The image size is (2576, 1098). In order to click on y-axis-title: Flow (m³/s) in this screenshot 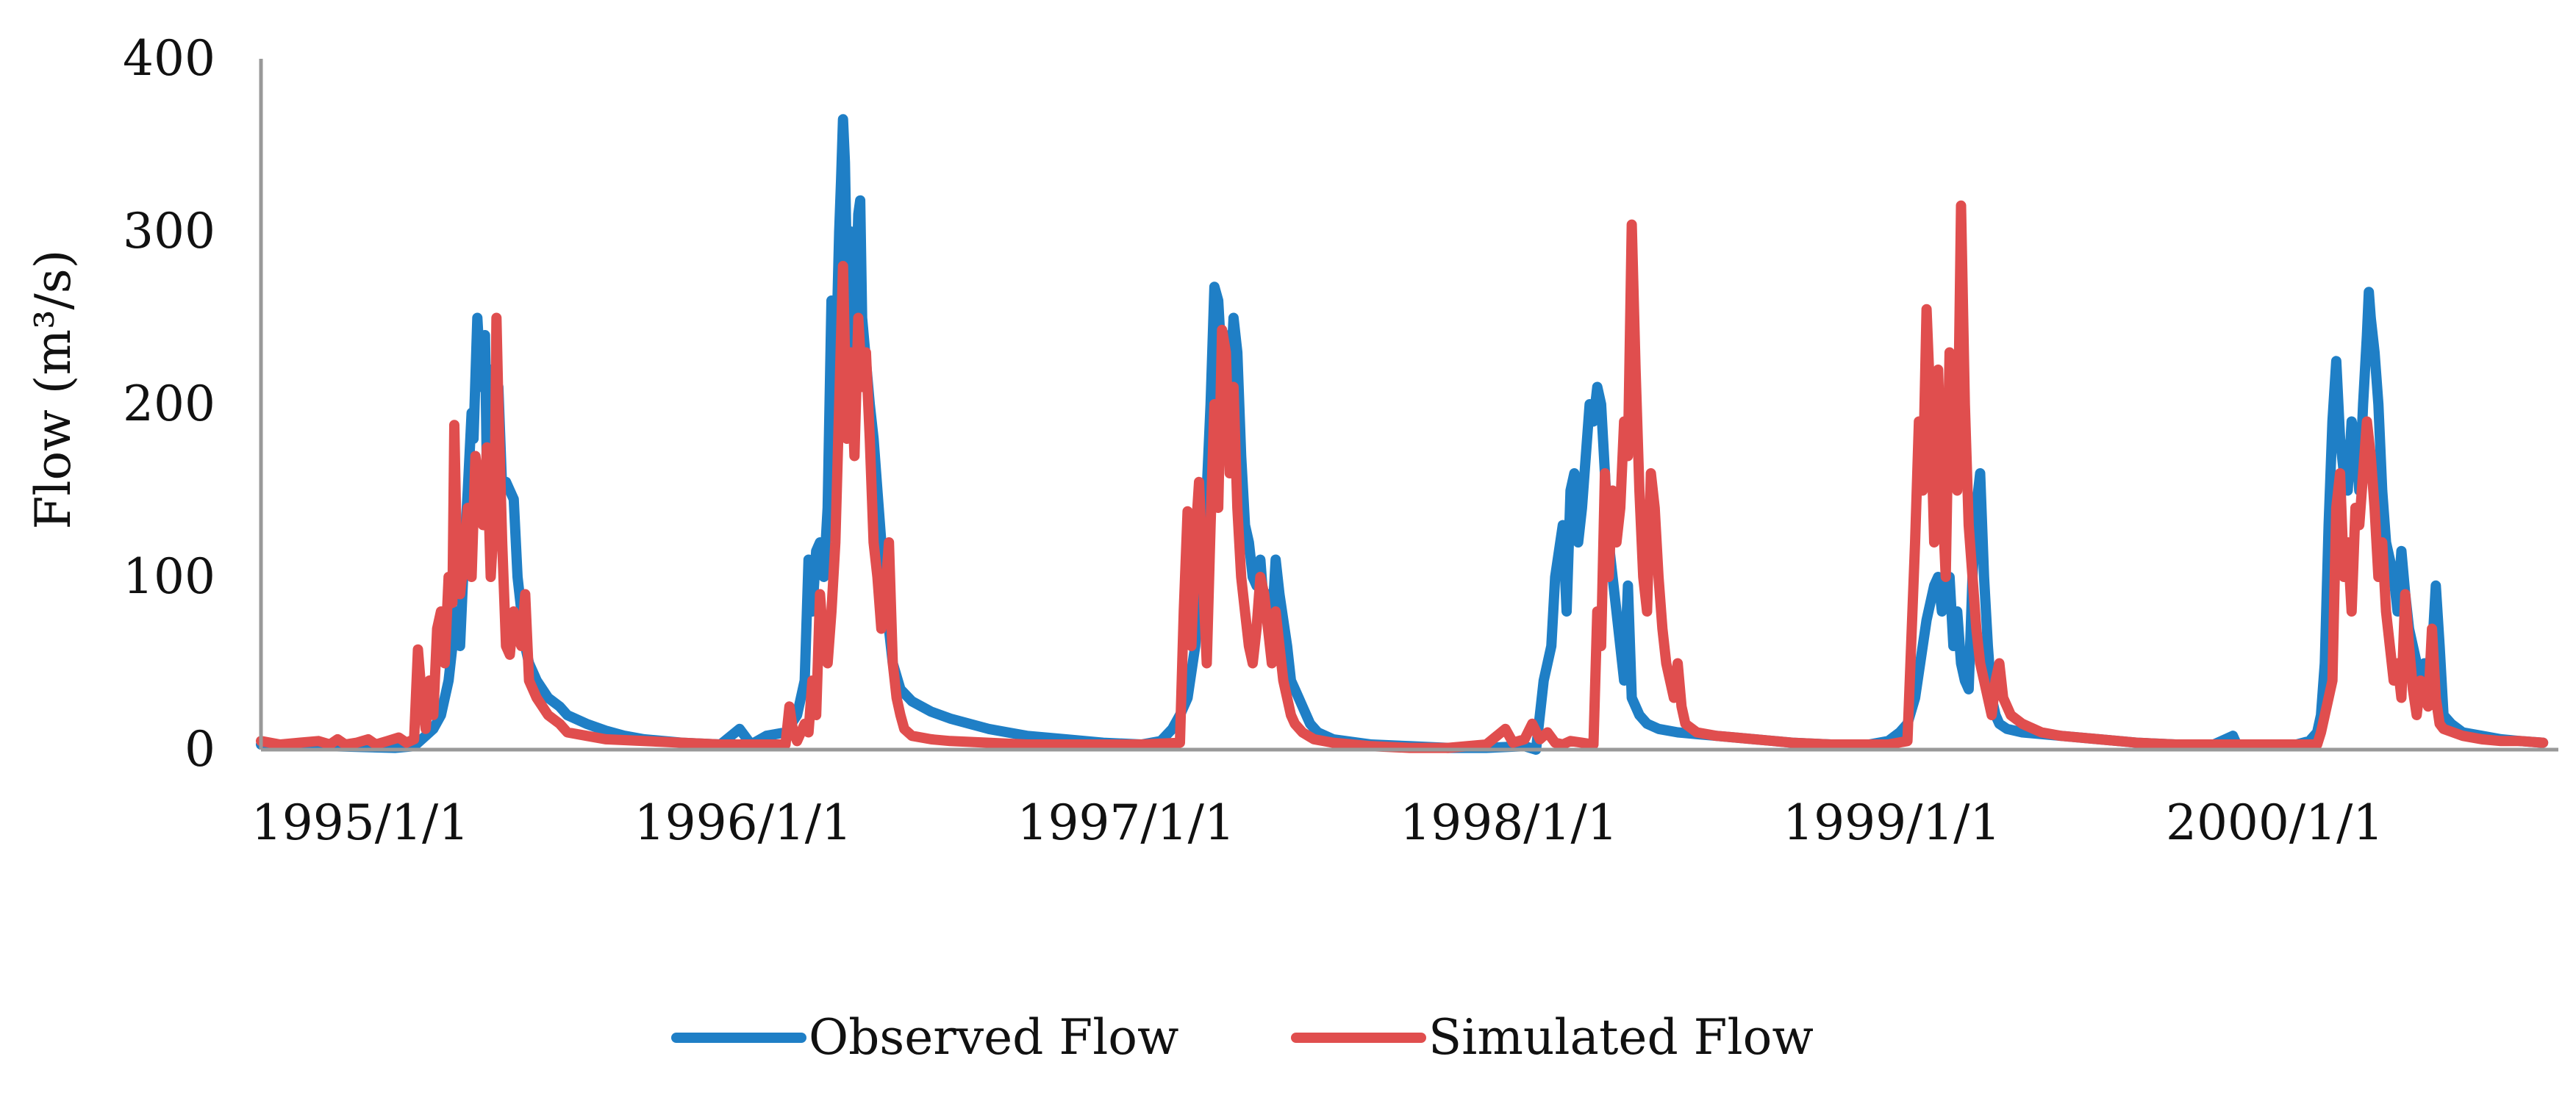, I will do `click(53, 390)`.